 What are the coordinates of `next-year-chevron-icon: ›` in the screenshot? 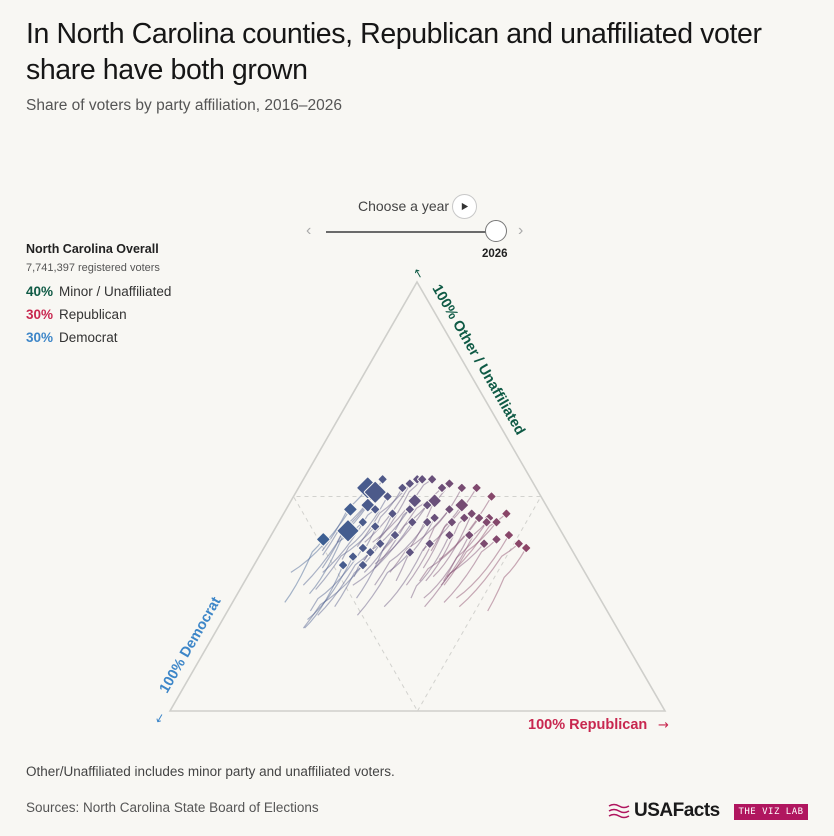 It's located at (521, 230).